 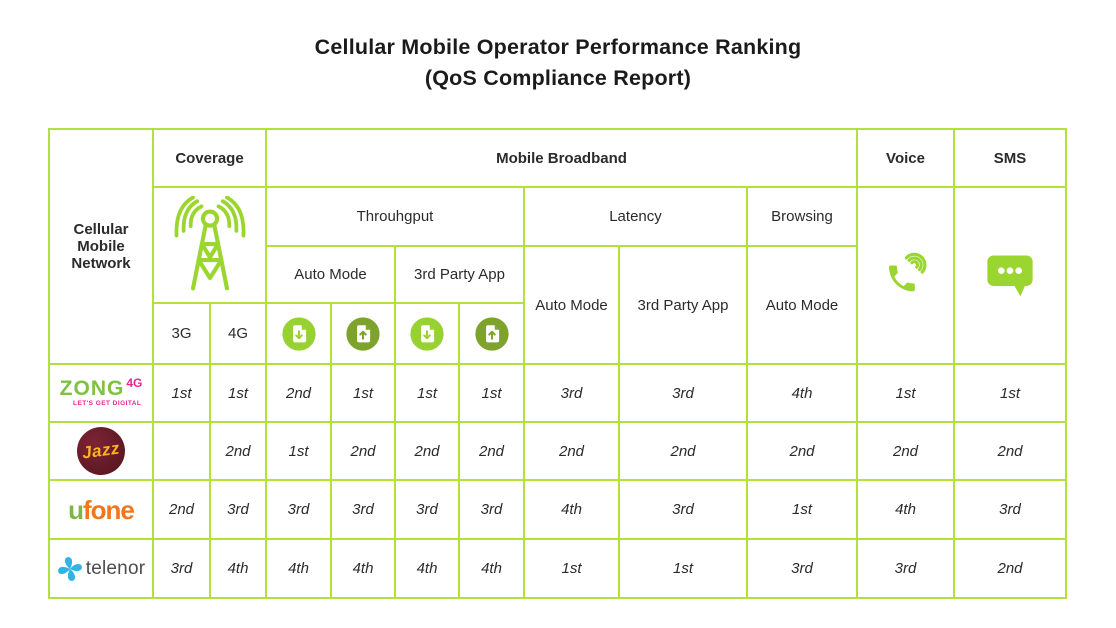 I want to click on jazz-logo: Jazz, so click(x=101, y=451).